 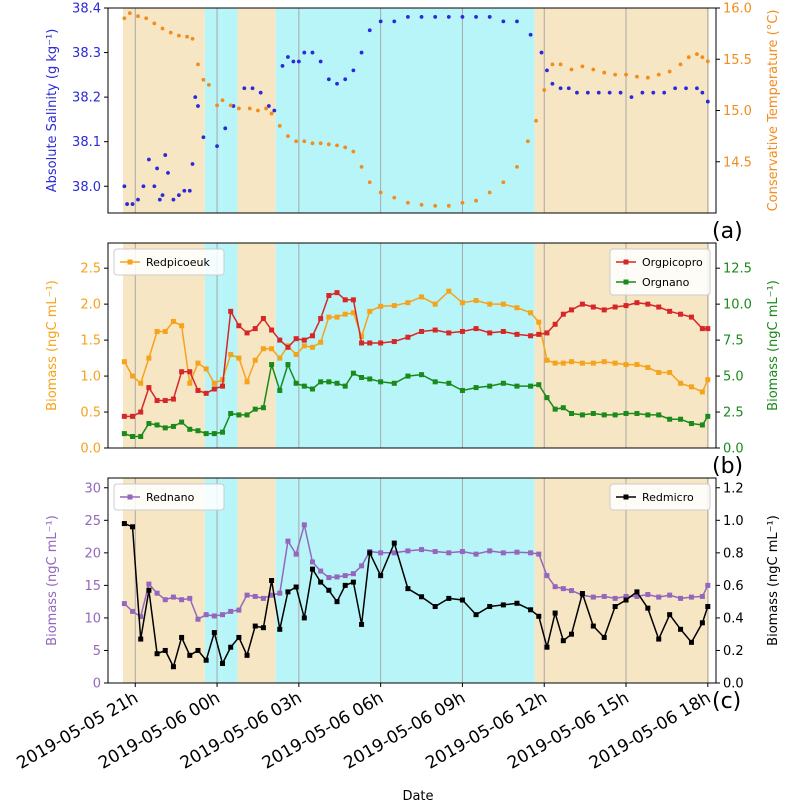 I want to click on y-left-tick-label: 38.4, so click(x=86, y=9).